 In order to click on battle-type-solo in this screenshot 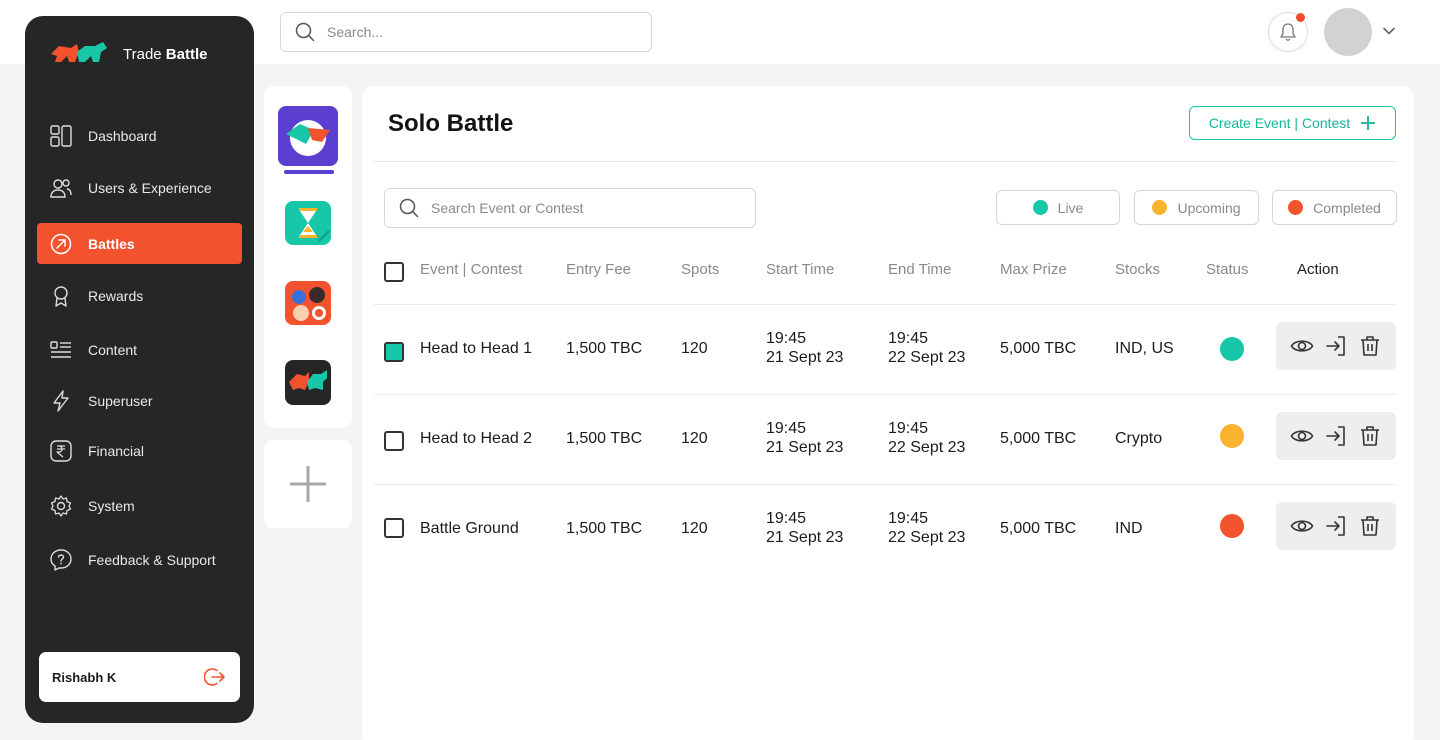, I will do `click(308, 136)`.